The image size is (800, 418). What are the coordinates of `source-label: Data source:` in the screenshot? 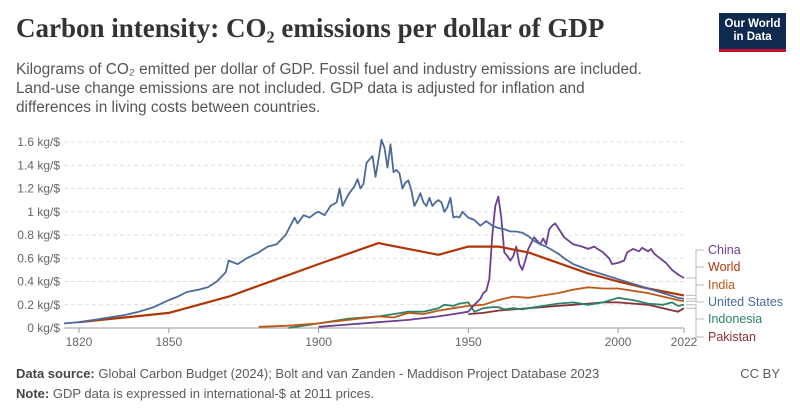 It's located at (55, 373).